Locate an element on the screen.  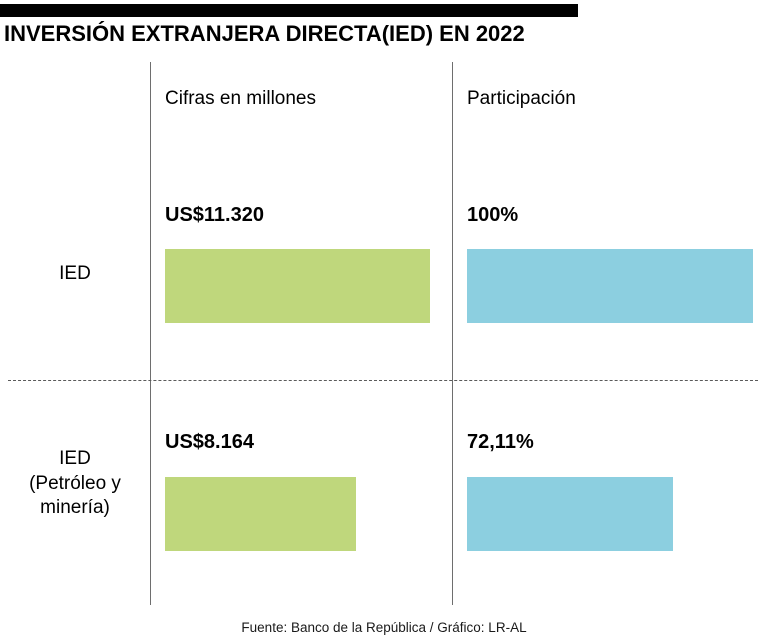
value-label-ied-mineria-participacion: 72,11% is located at coordinates (500, 442).